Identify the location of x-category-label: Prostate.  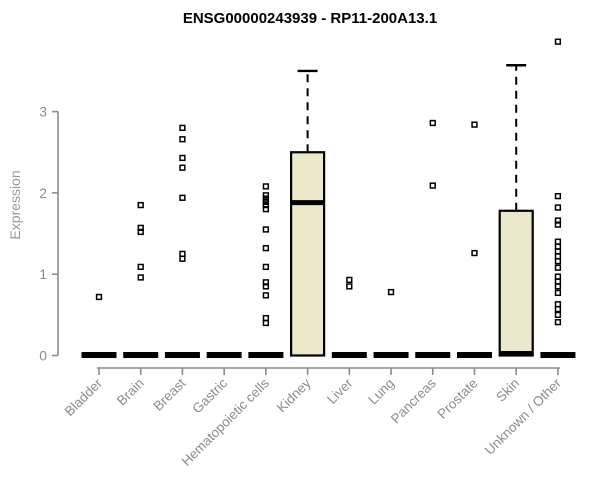
(457, 399).